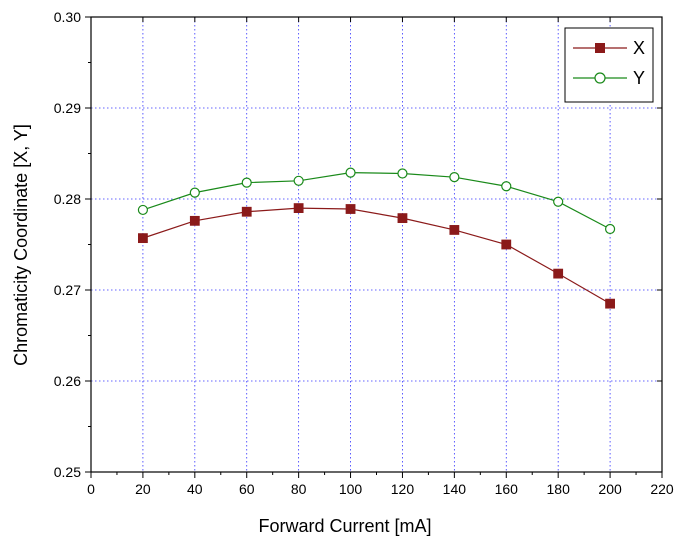 The height and width of the screenshot is (544, 696). What do you see at coordinates (639, 78) in the screenshot?
I see `legend-label-y: Y` at bounding box center [639, 78].